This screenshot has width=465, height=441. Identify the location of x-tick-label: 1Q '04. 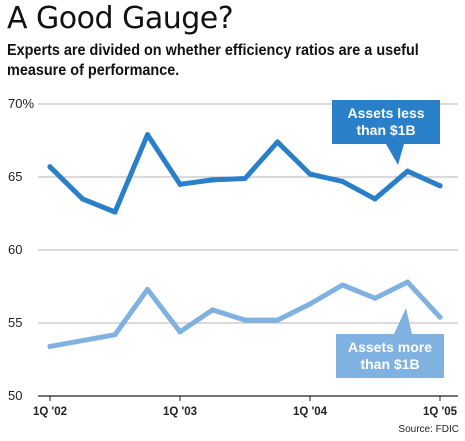
(310, 412).